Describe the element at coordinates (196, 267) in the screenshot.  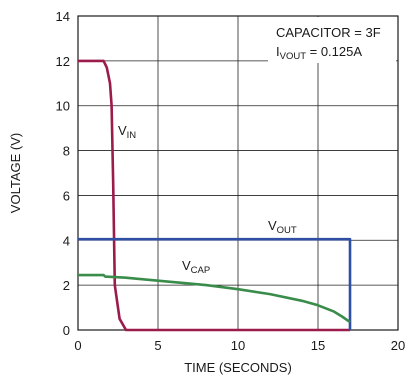
I see `vcap-label: VCAP` at that location.